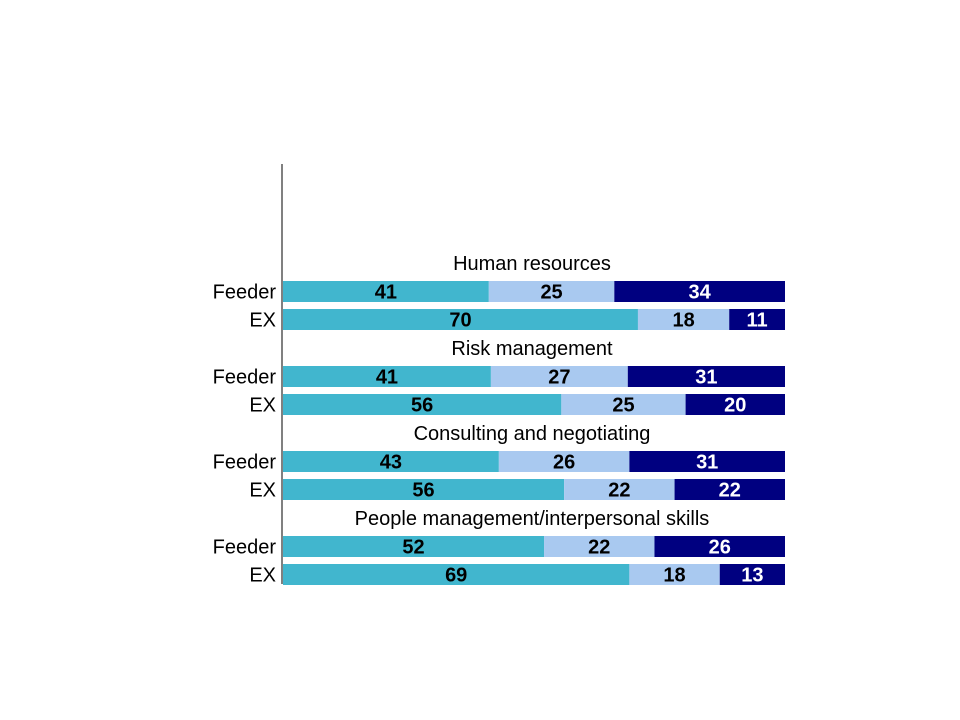 The image size is (960, 720). Describe the element at coordinates (532, 519) in the screenshot. I see `group-title: People management/interpersonal skills` at that location.